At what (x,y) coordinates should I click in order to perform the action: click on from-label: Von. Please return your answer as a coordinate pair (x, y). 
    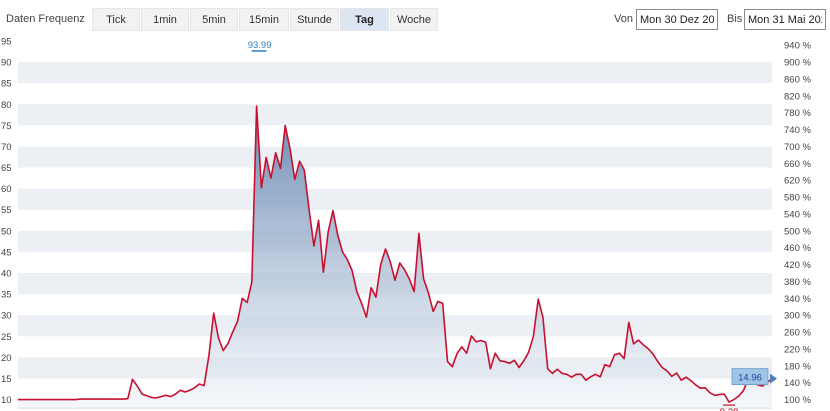
    Looking at the image, I should click on (623, 19).